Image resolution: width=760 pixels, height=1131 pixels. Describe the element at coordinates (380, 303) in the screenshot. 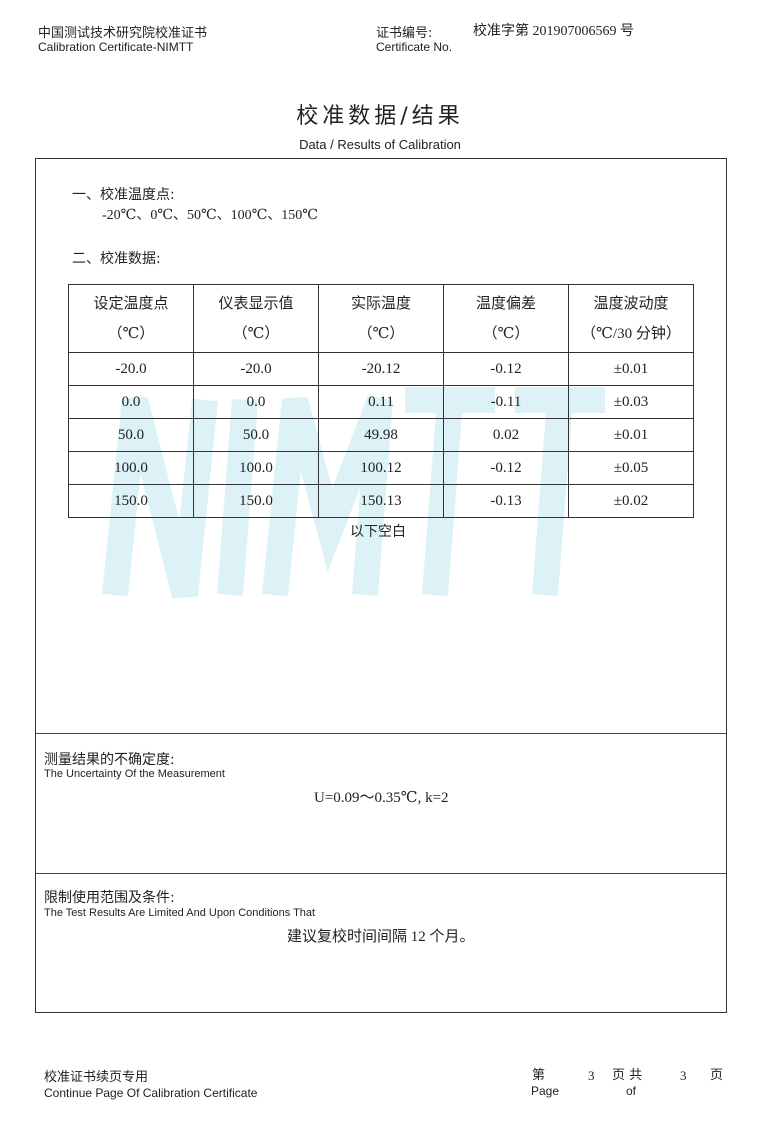

I see `header-line: 实际温度` at that location.